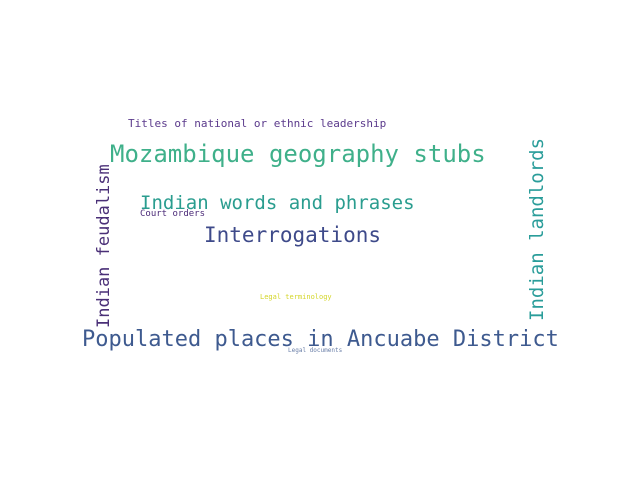 The height and width of the screenshot is (480, 640). I want to click on word-court-orders: Court orders, so click(173, 214).